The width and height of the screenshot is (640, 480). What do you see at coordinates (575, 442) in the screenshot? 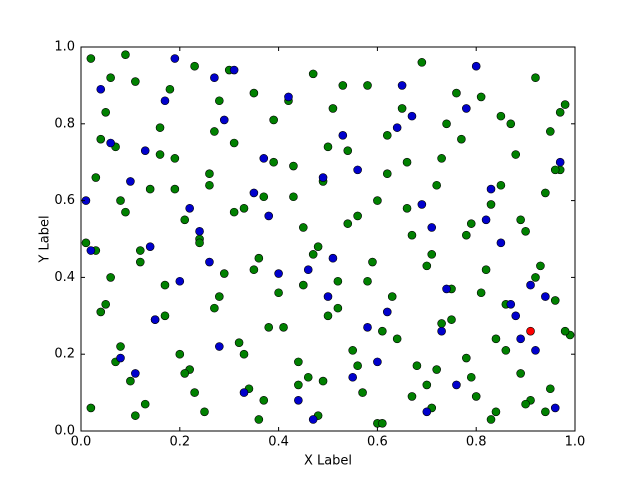
I see `x-tick-label: 1.0` at bounding box center [575, 442].